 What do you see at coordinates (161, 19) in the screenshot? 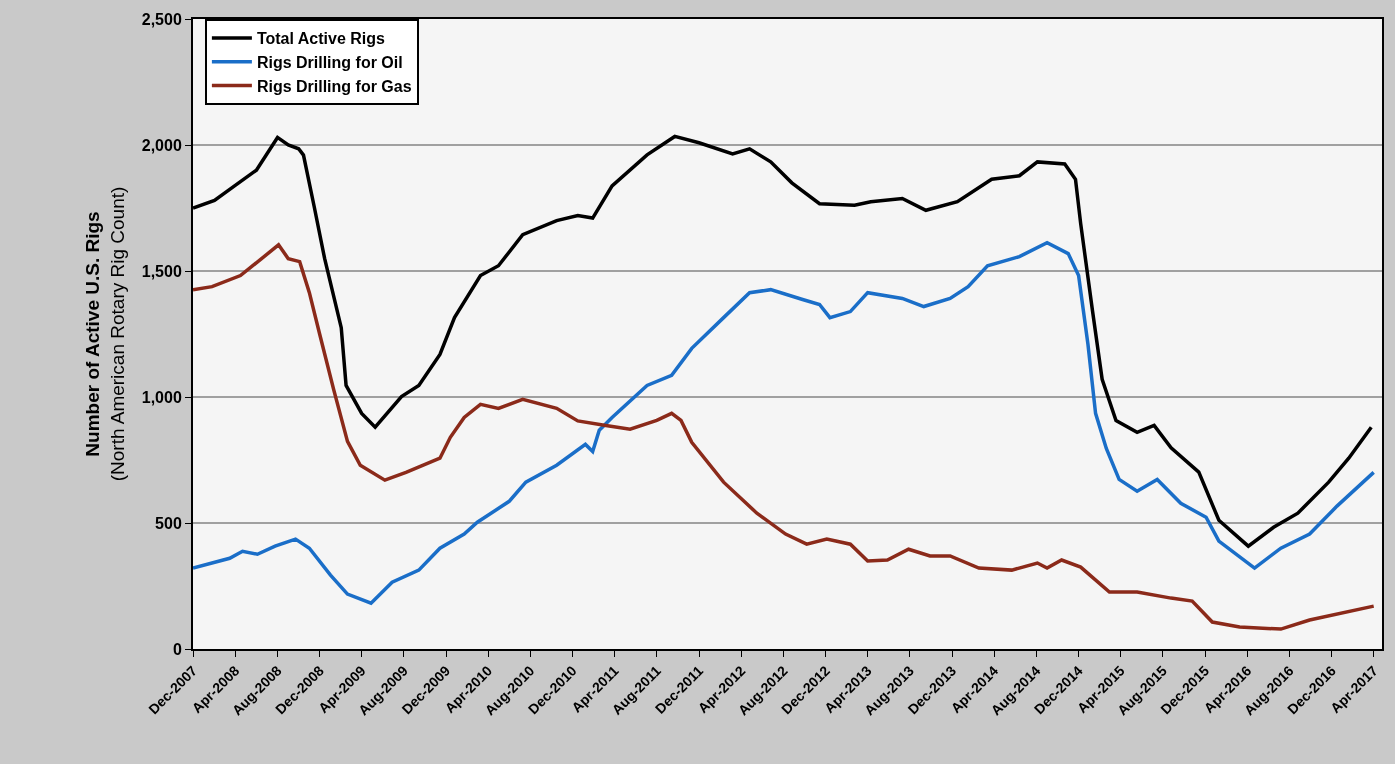
I see `y-tick-label: 2,500` at bounding box center [161, 19].